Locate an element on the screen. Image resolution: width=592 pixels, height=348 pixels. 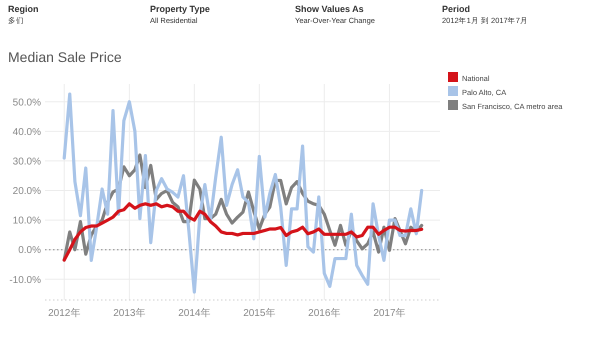
line-series is located at coordinates (243, 232).